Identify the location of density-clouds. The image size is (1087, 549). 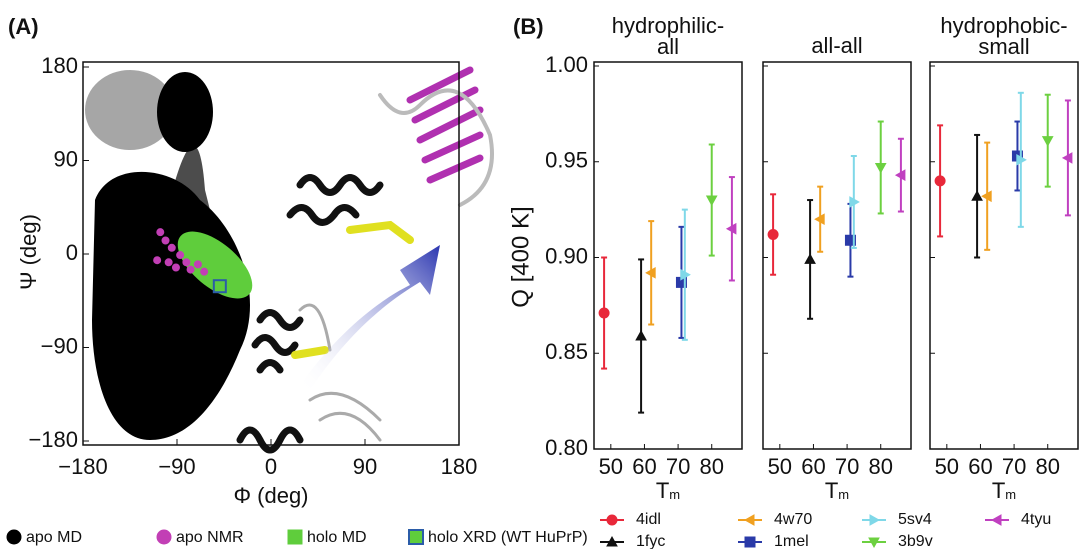
(169, 255).